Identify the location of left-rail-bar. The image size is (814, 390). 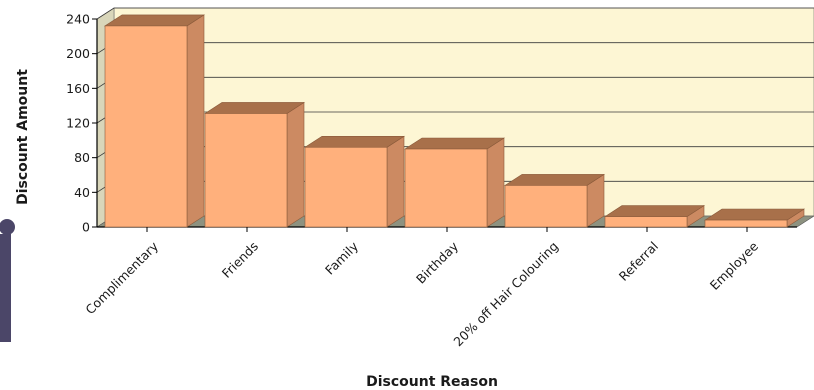
(5, 288).